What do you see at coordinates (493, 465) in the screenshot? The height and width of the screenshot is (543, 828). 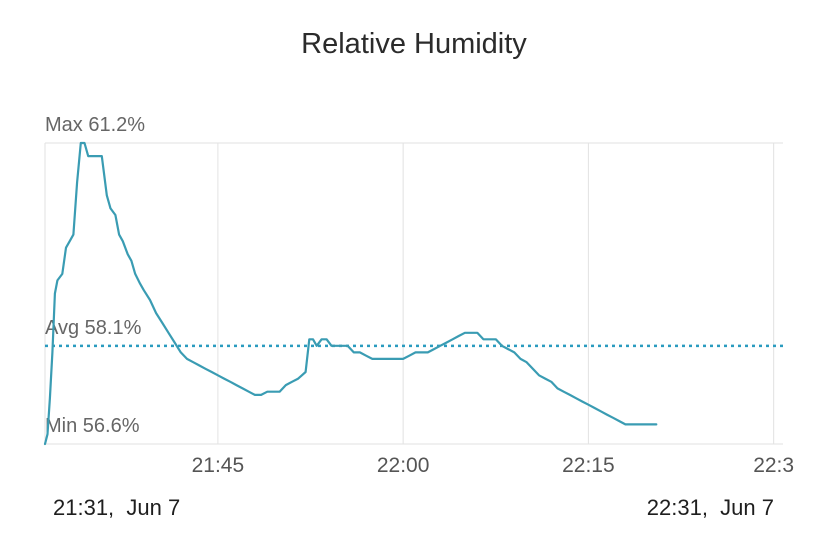 I see `x-tick-labels: 21:45 22:00 22:15 22:3` at bounding box center [493, 465].